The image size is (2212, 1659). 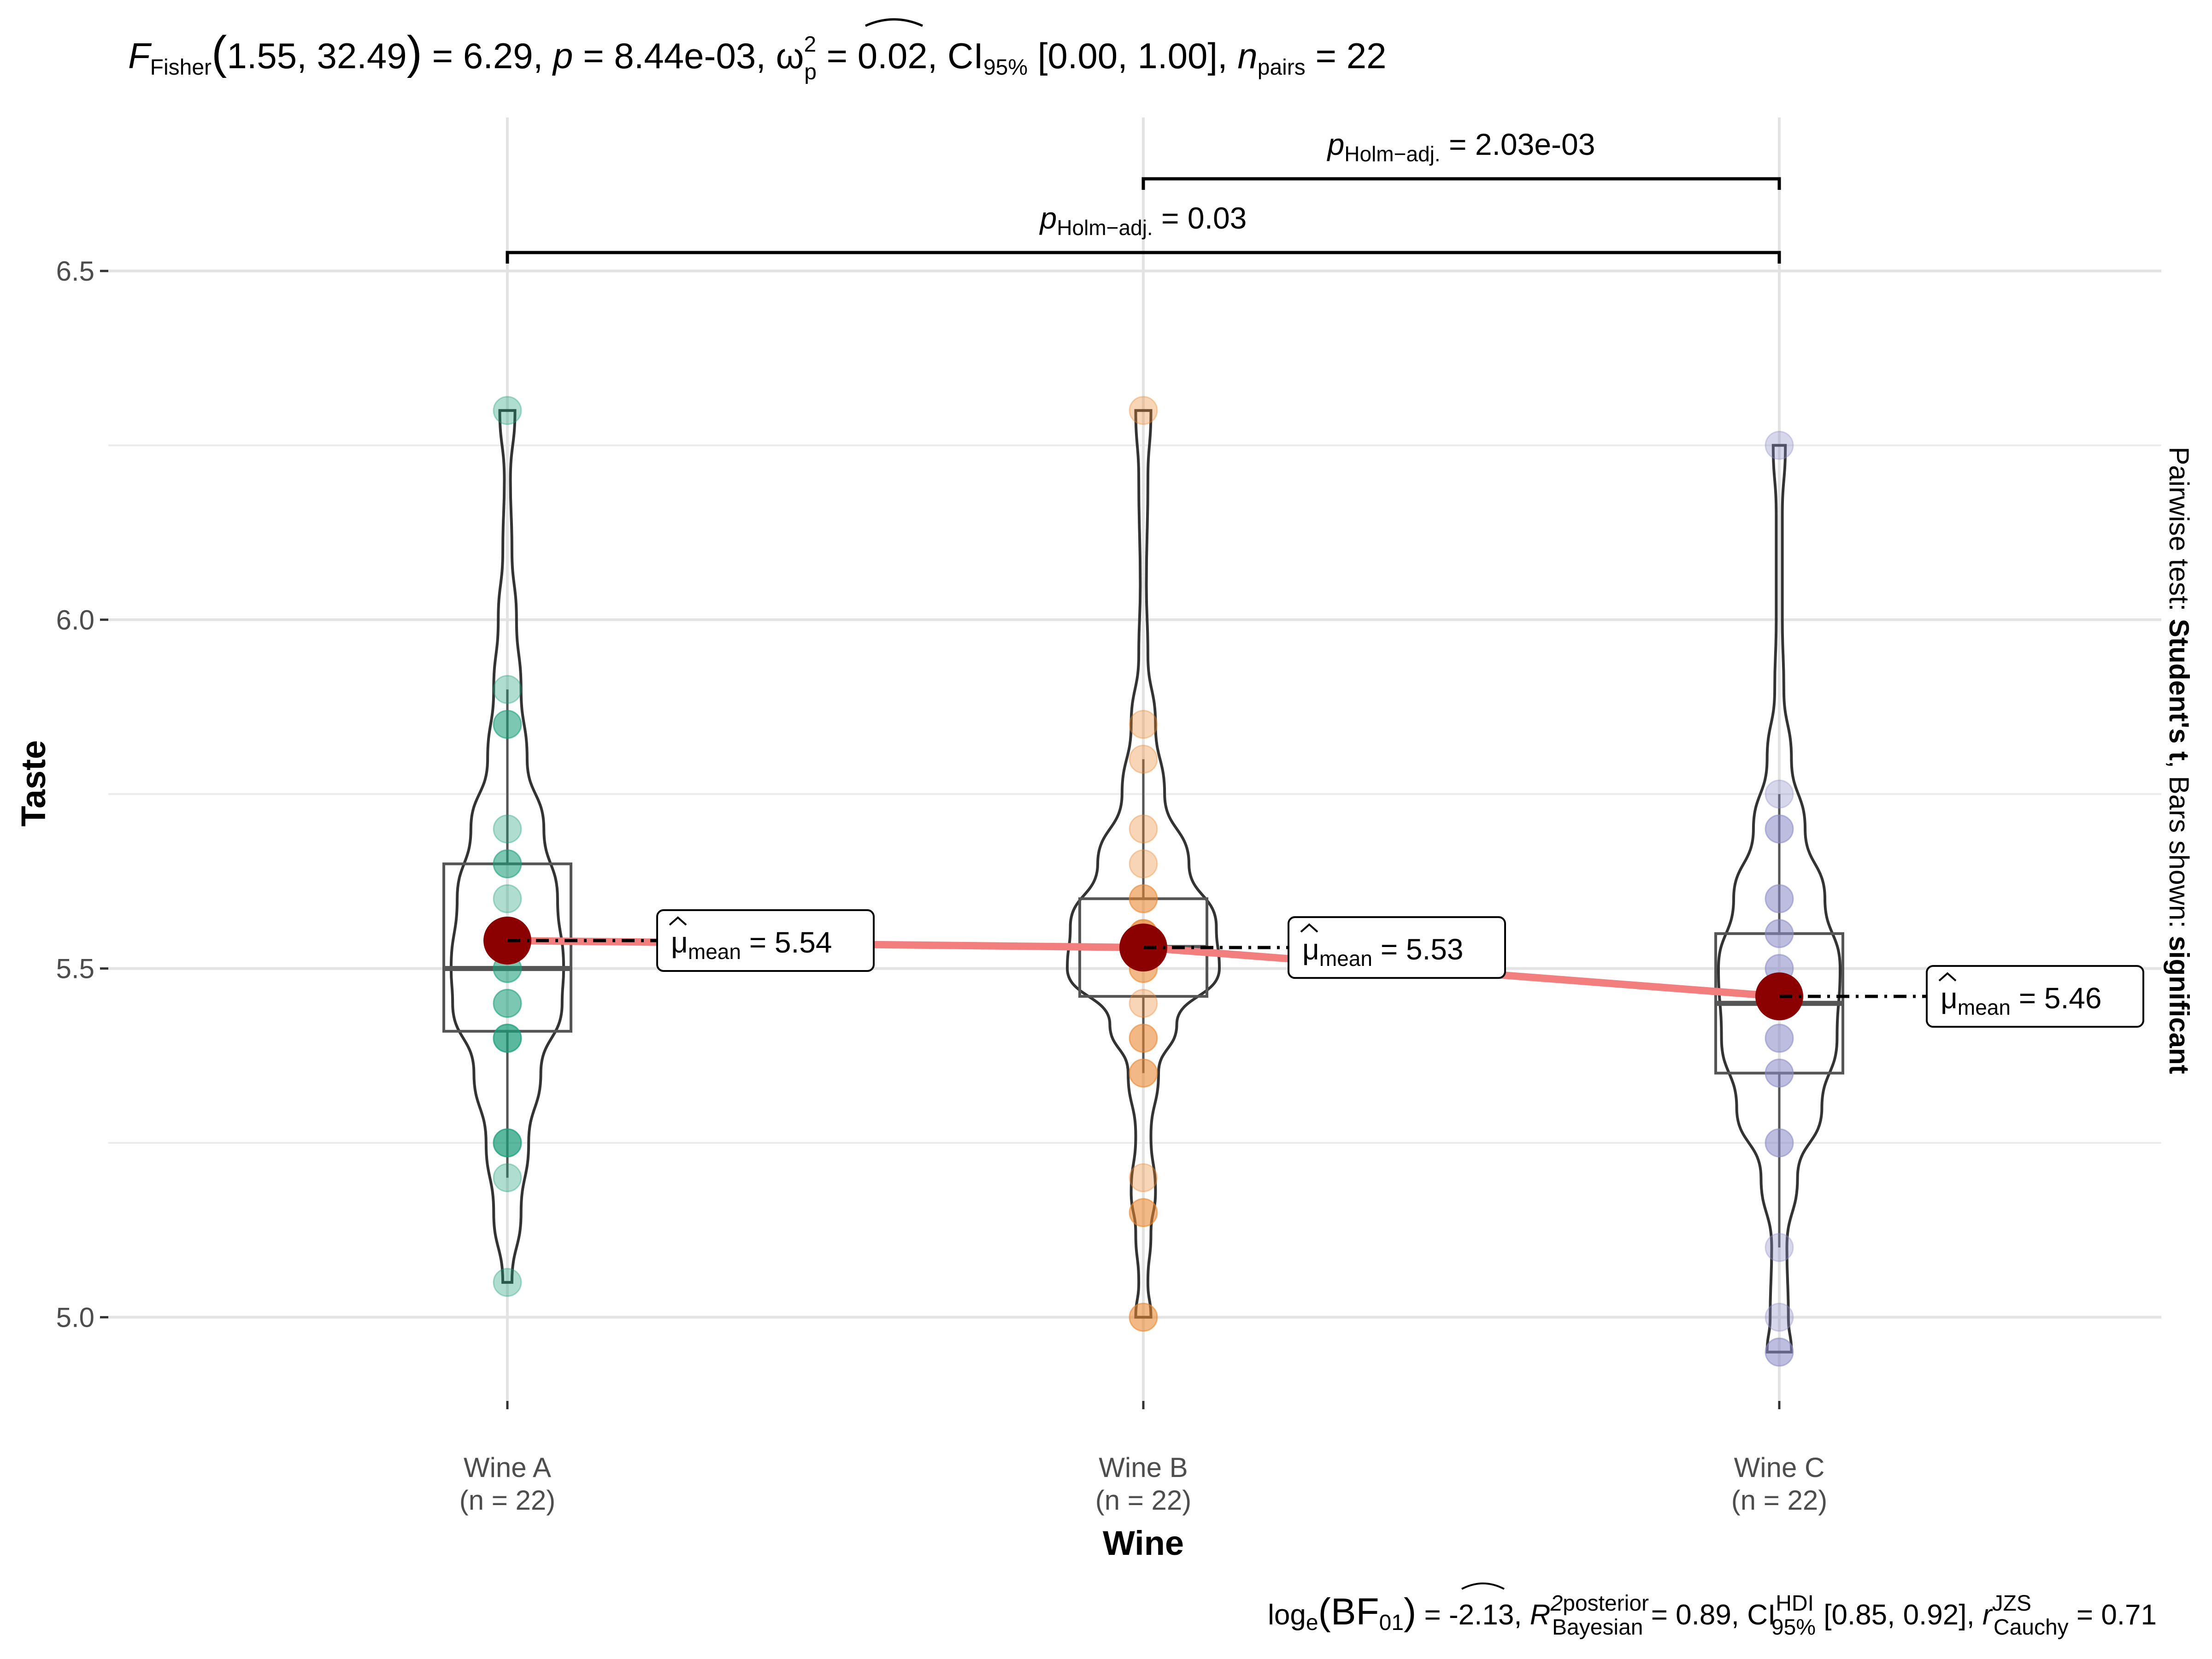 What do you see at coordinates (1005, 67) in the screenshot?
I see `subtitle-ci-sub: 95%` at bounding box center [1005, 67].